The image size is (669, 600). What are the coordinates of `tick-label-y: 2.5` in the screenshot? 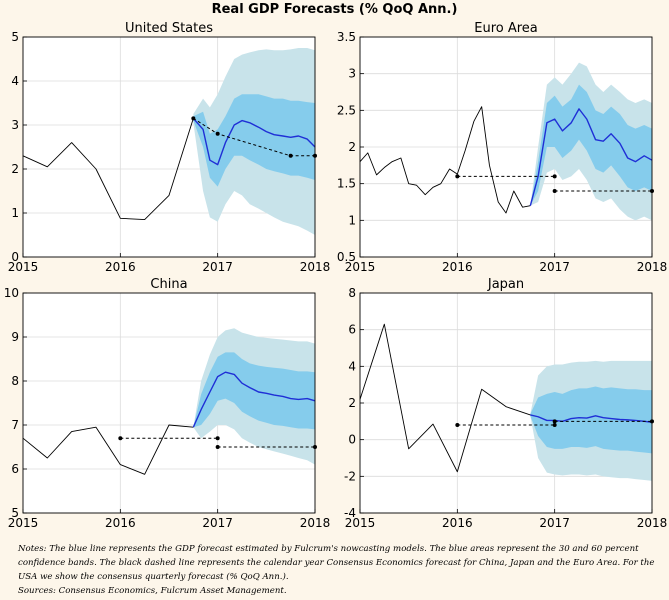 It's located at (346, 110).